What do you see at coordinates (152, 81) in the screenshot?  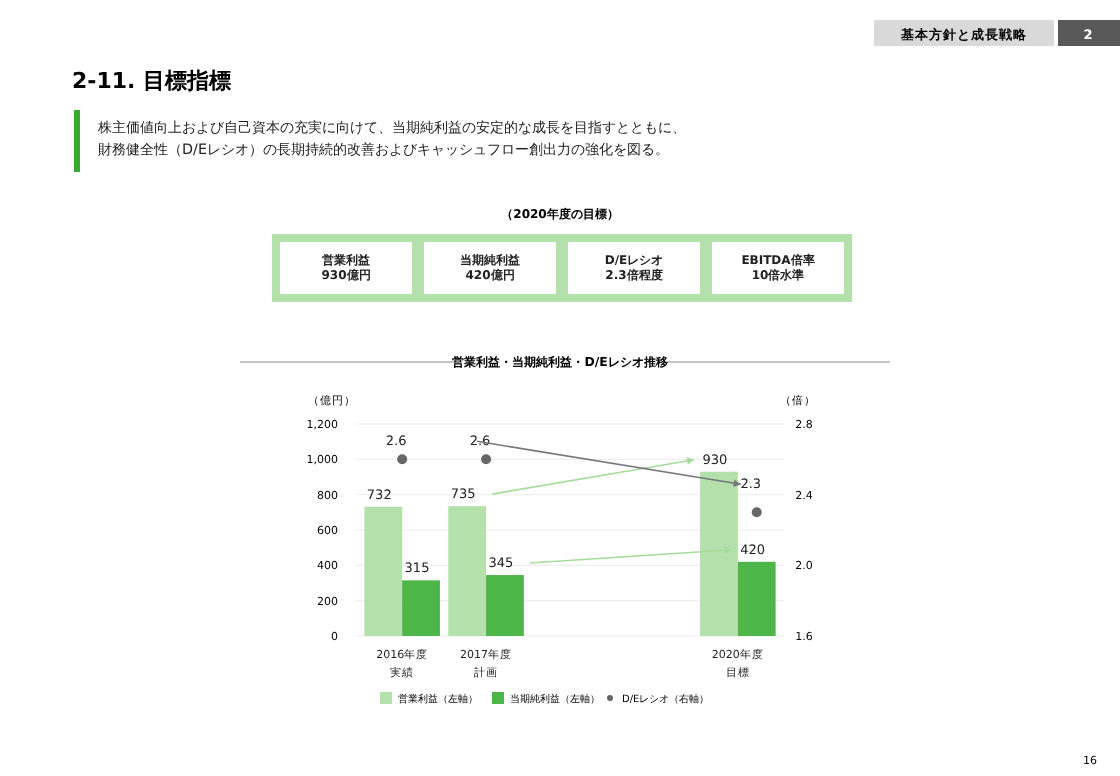 I see `text: 2-11. 目標指標` at bounding box center [152, 81].